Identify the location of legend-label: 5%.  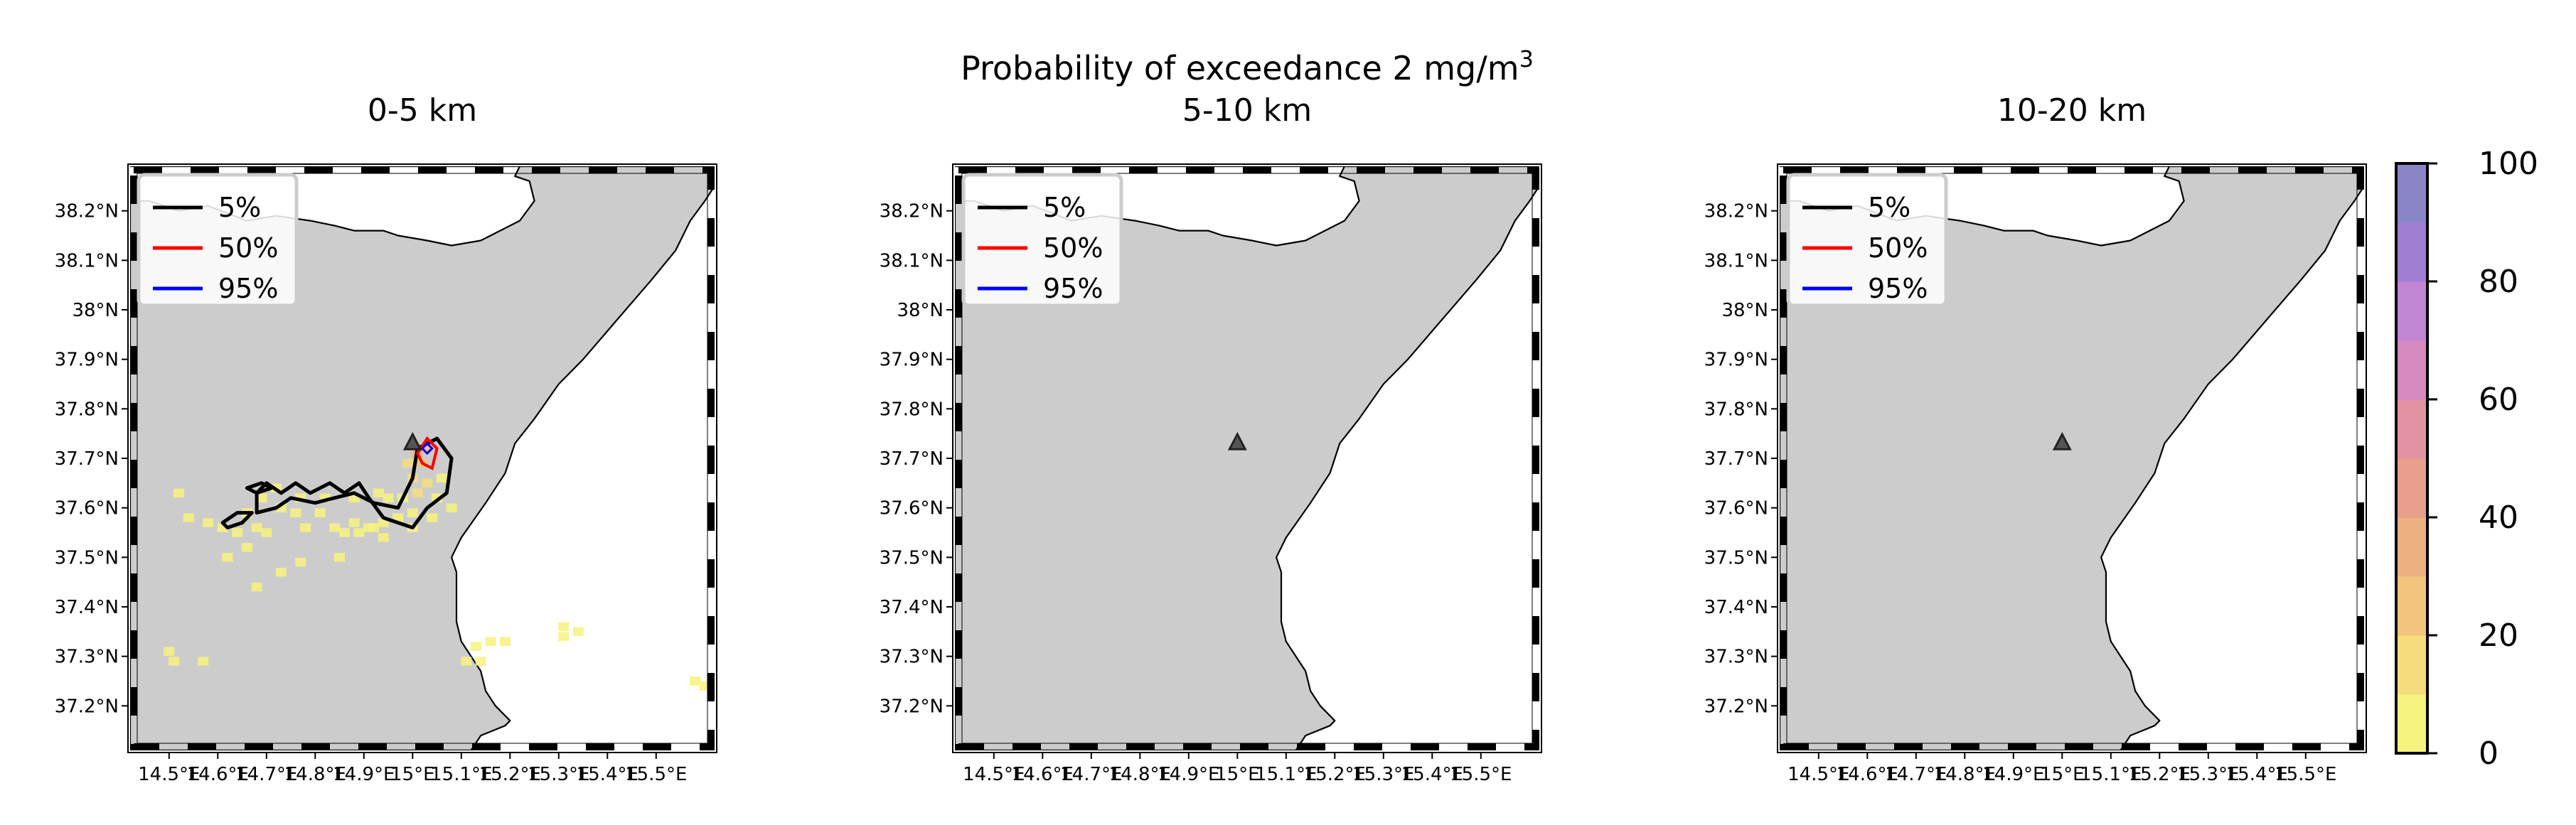
(239, 207).